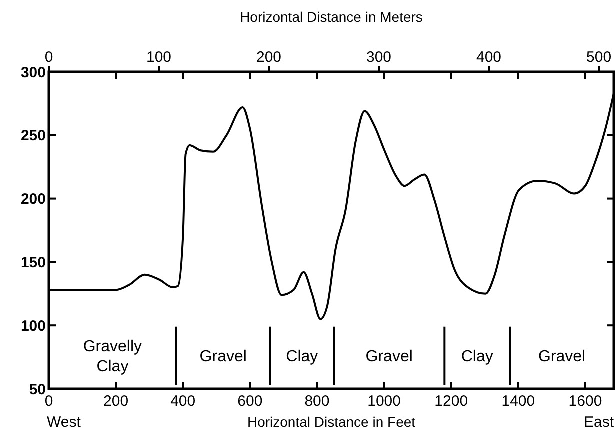 This screenshot has width=615, height=435. Describe the element at coordinates (116, 401) in the screenshot. I see `x-tick-label: 200` at that location.